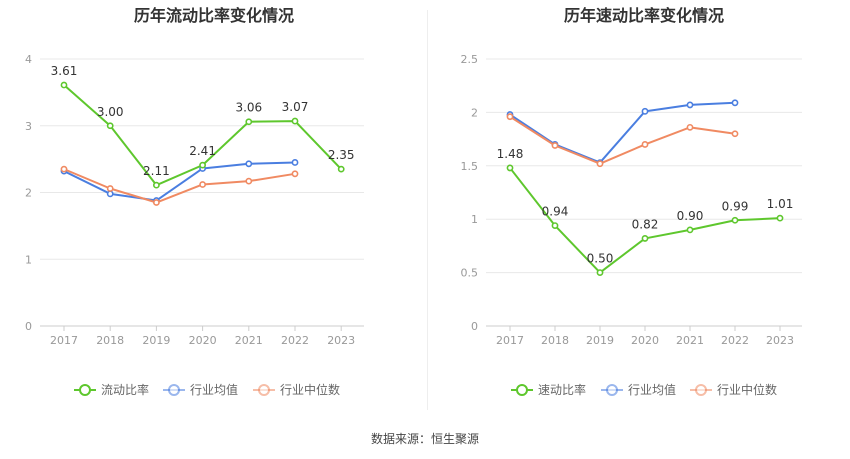  What do you see at coordinates (562, 389) in the screenshot?
I see `legend-label: 速动比率` at bounding box center [562, 389].